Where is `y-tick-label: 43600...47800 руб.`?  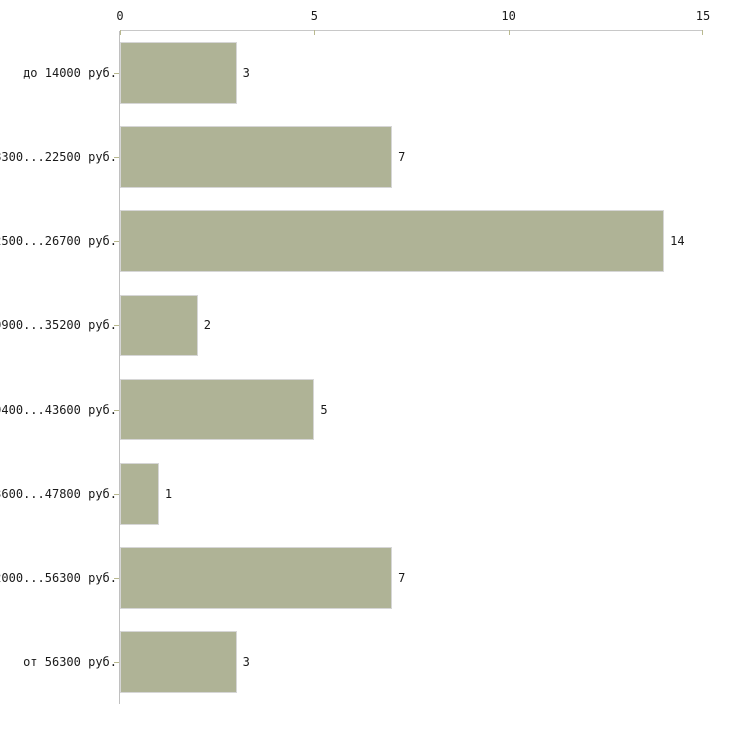
y-tick-label: 43600...47800 руб. is located at coordinates (58, 493).